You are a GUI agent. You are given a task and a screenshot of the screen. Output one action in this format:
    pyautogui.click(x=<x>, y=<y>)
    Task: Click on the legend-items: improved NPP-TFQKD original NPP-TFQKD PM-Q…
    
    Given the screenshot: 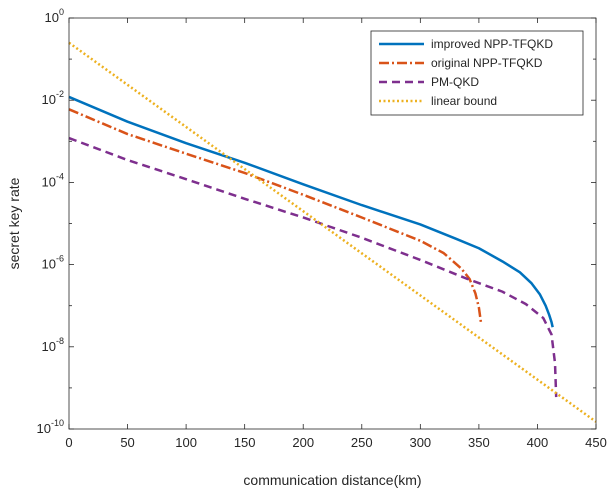 What is the action you would take?
    pyautogui.click(x=466, y=72)
    